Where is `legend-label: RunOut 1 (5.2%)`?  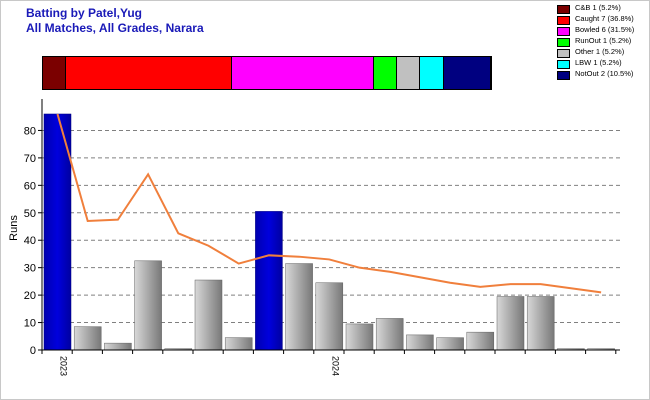 legend-label: RunOut 1 (5.2%) is located at coordinates (603, 40).